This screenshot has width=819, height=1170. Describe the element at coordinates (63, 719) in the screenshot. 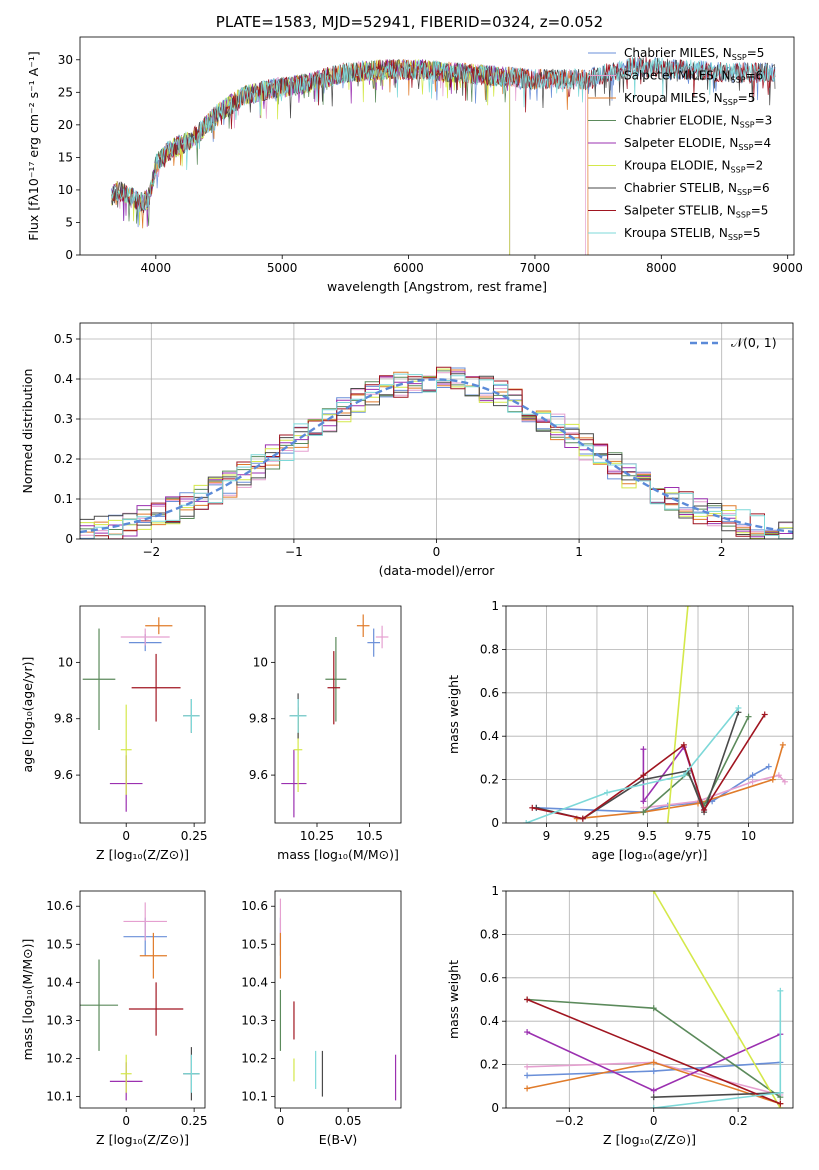

I see `y-tick-label: 9.8` at that location.